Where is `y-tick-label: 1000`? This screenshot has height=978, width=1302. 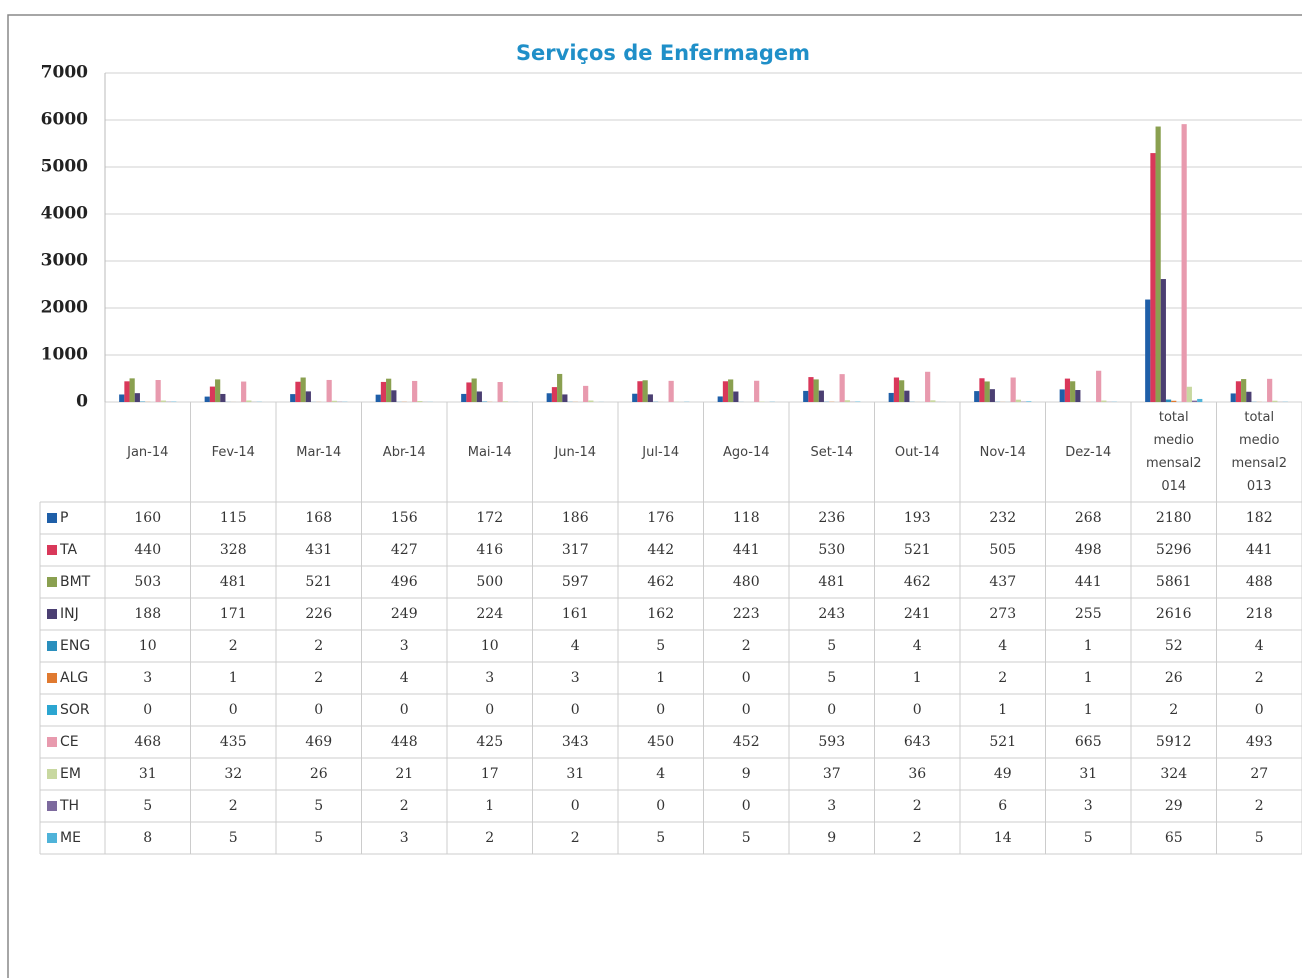 y-tick-label: 1000 is located at coordinates (64, 355).